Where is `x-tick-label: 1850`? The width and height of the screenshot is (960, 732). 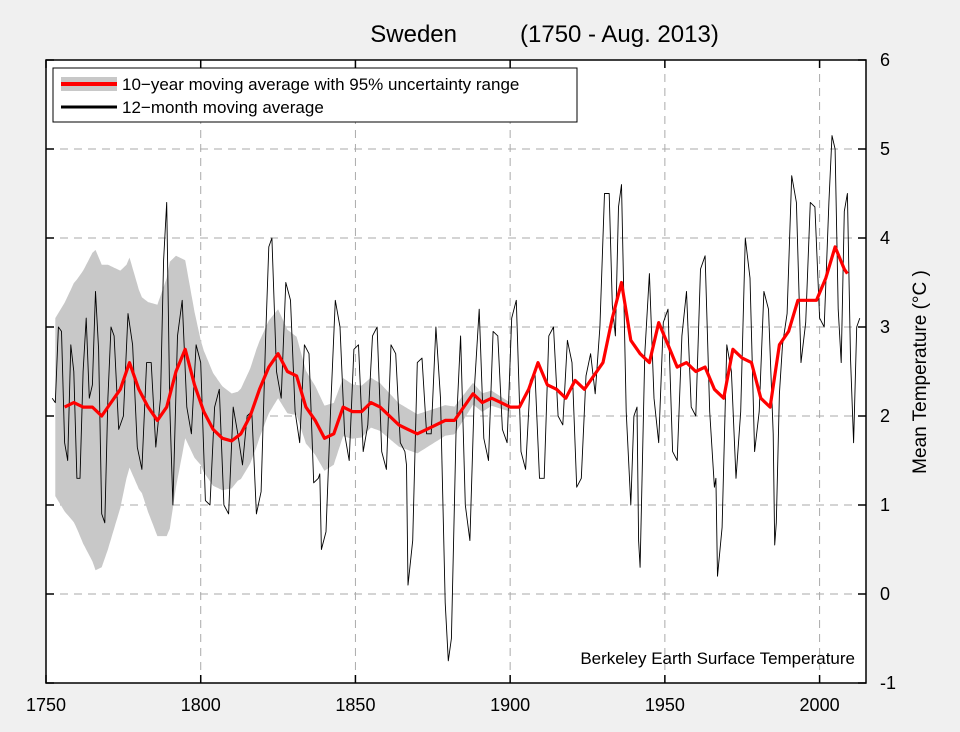
x-tick-label: 1850 is located at coordinates (355, 705).